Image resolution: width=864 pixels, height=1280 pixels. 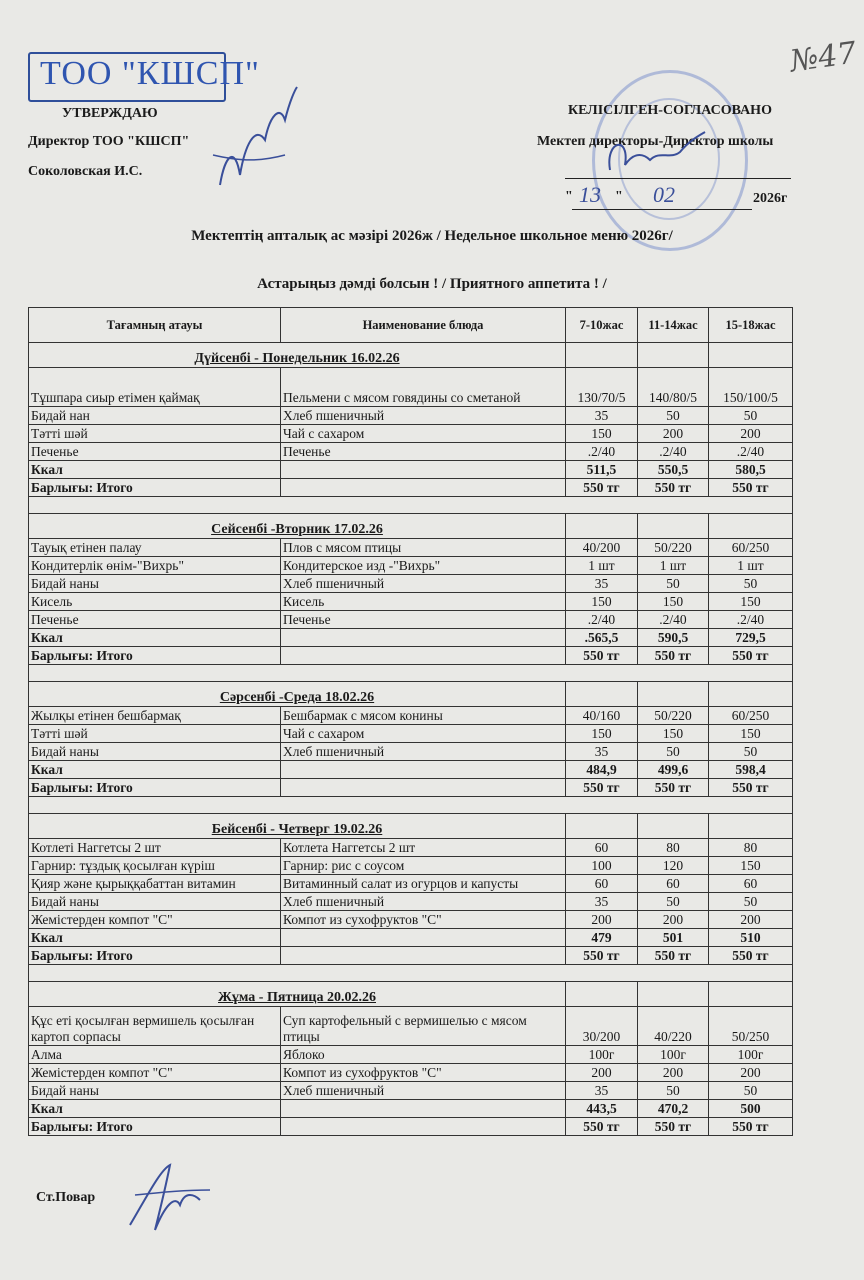 What do you see at coordinates (657, 151) in the screenshot?
I see `school-director-signature-icon` at bounding box center [657, 151].